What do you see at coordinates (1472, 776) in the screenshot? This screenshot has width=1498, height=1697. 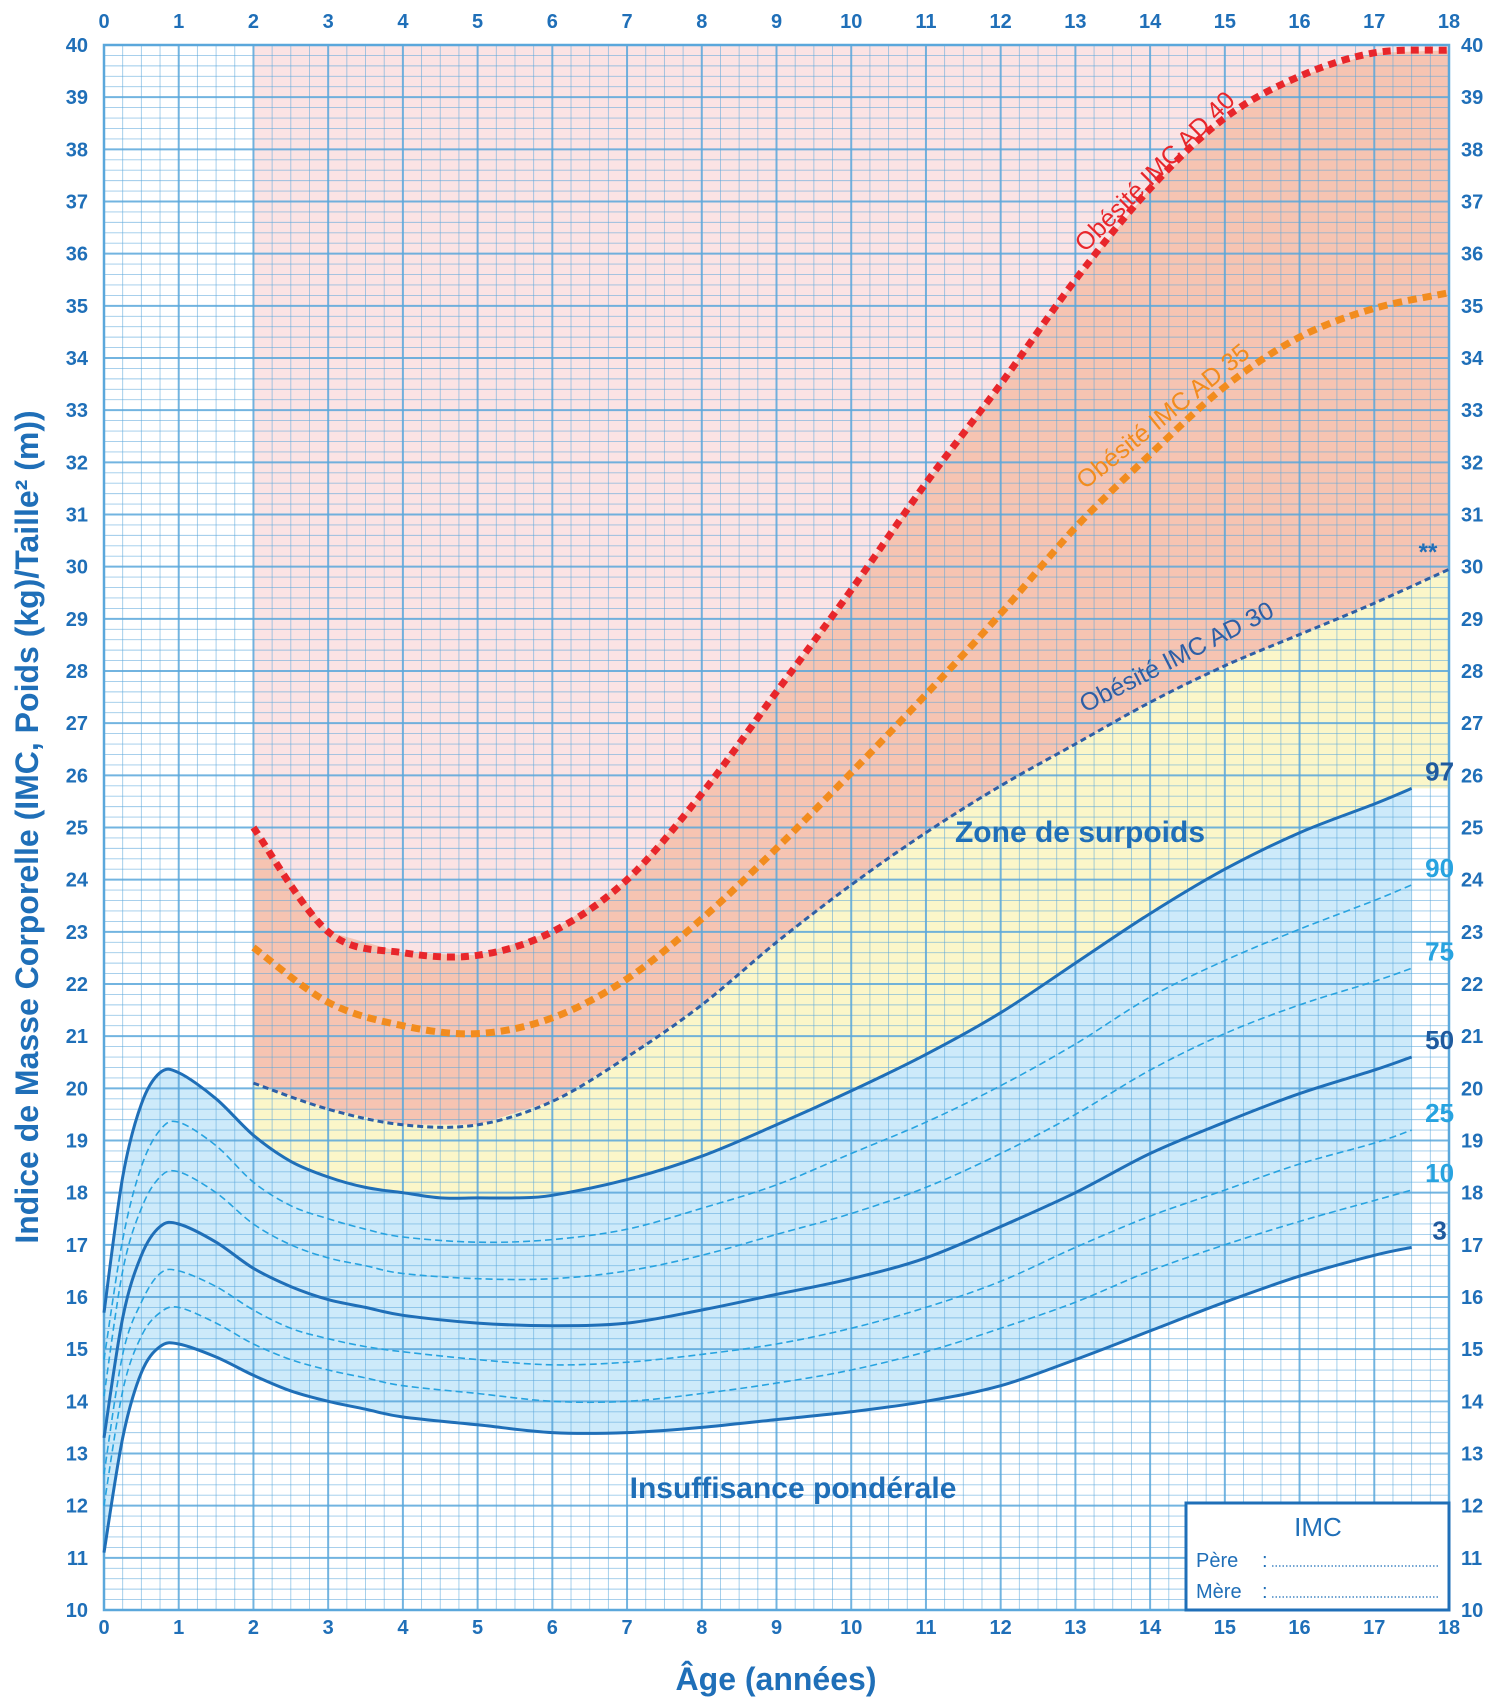 I see `y-tick-right: 26` at bounding box center [1472, 776].